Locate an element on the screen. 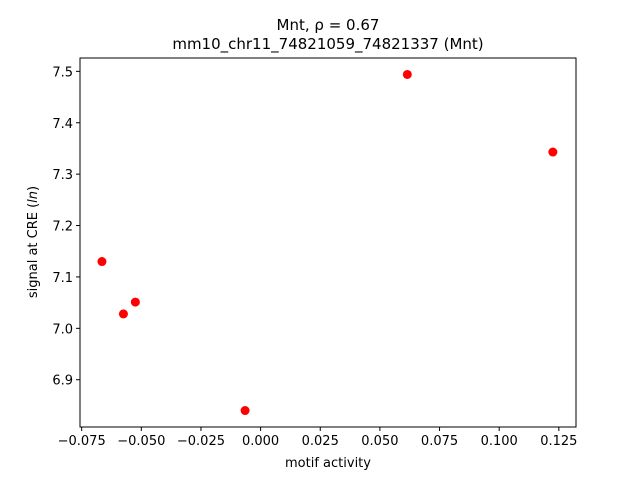  y-tick-label: 7.3 is located at coordinates (62, 175).